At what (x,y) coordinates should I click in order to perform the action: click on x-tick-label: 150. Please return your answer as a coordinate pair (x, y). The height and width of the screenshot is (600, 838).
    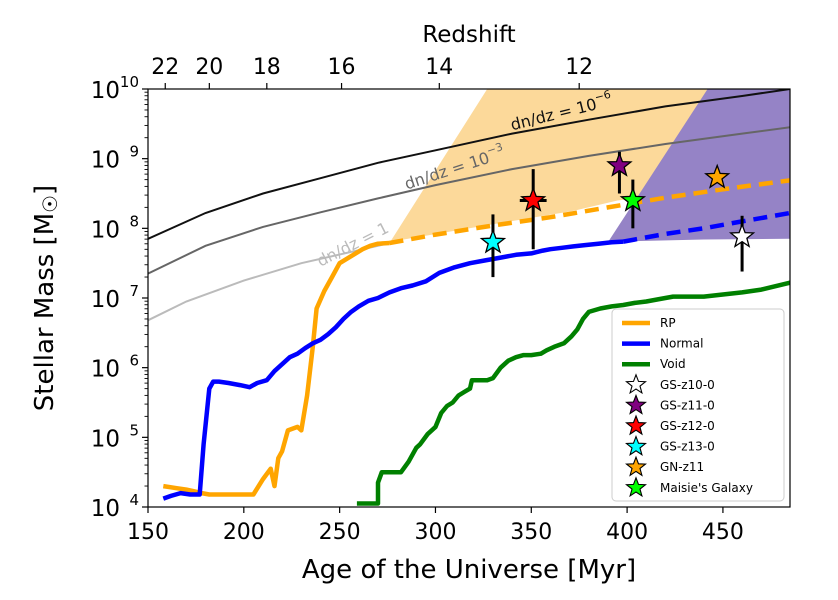
    Looking at the image, I should click on (148, 532).